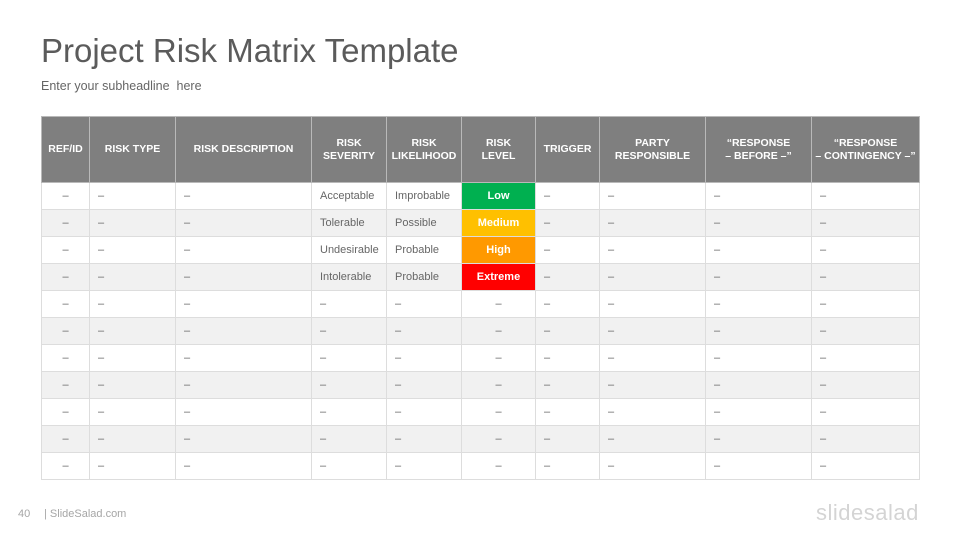  I want to click on column-header-response-contingency: “RESPONSE – CONTINGENCY –”, so click(865, 149).